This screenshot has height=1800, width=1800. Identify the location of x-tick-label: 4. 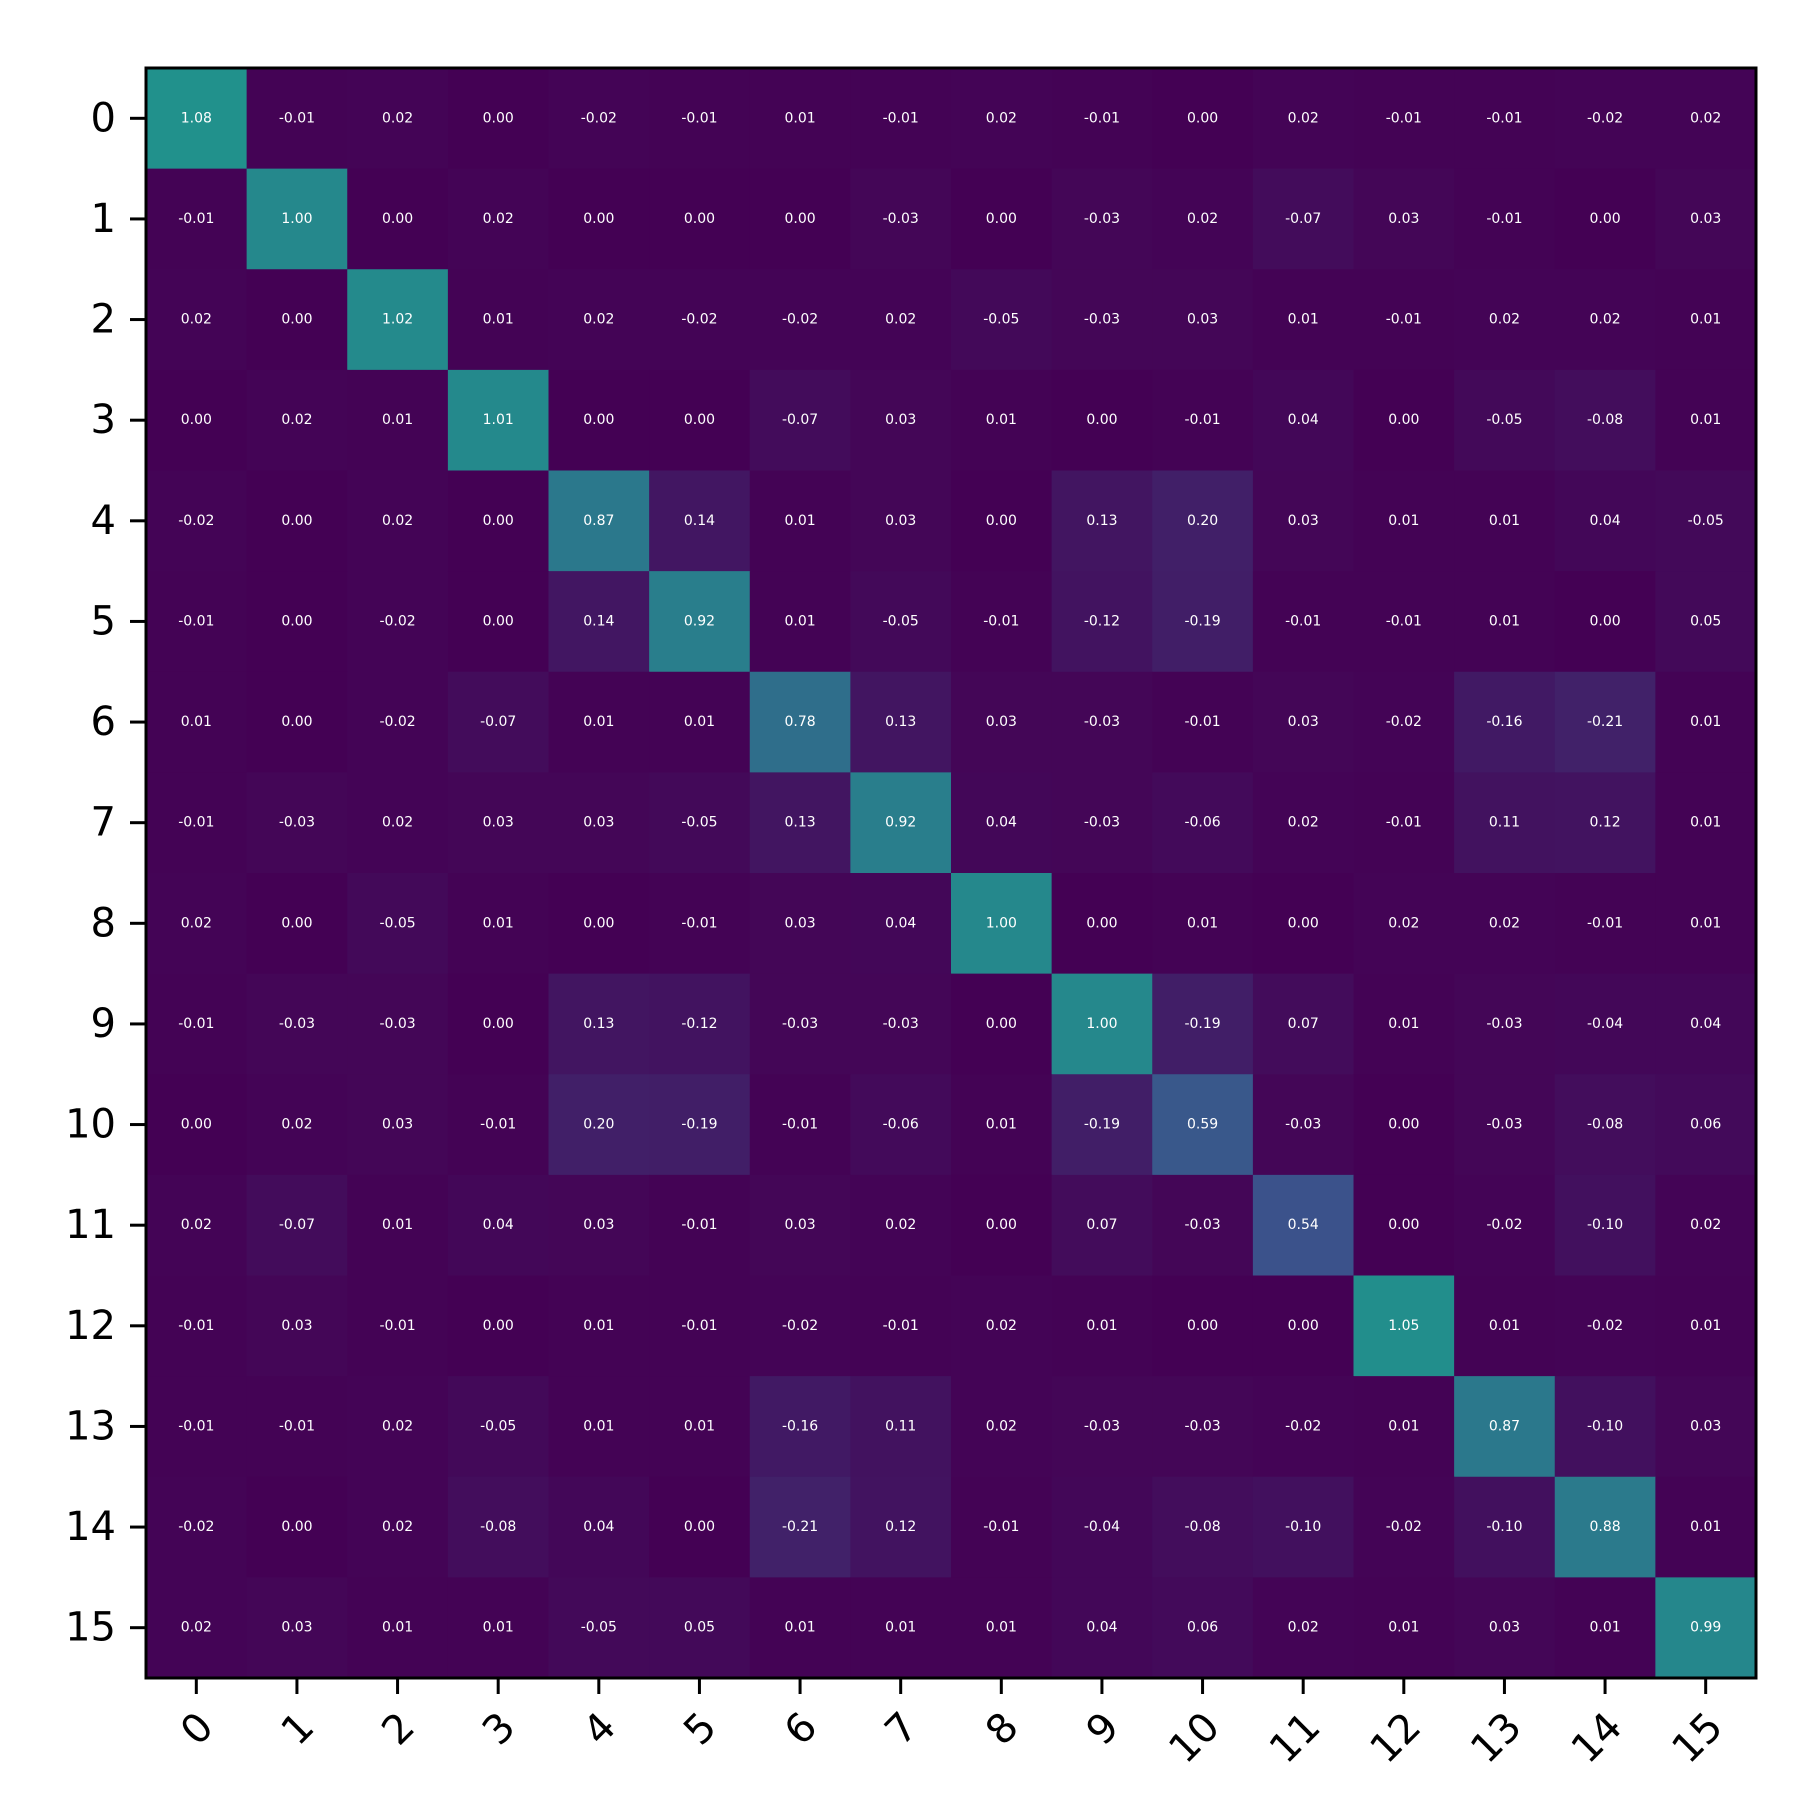
(600, 1729).